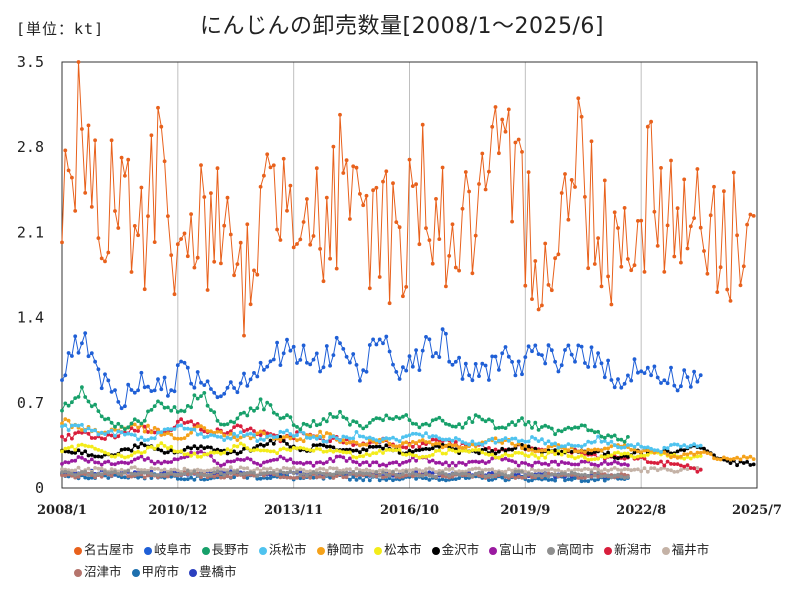 The width and height of the screenshot is (800, 600). Describe the element at coordinates (381, 368) in the screenshot. I see `series-line` at that location.